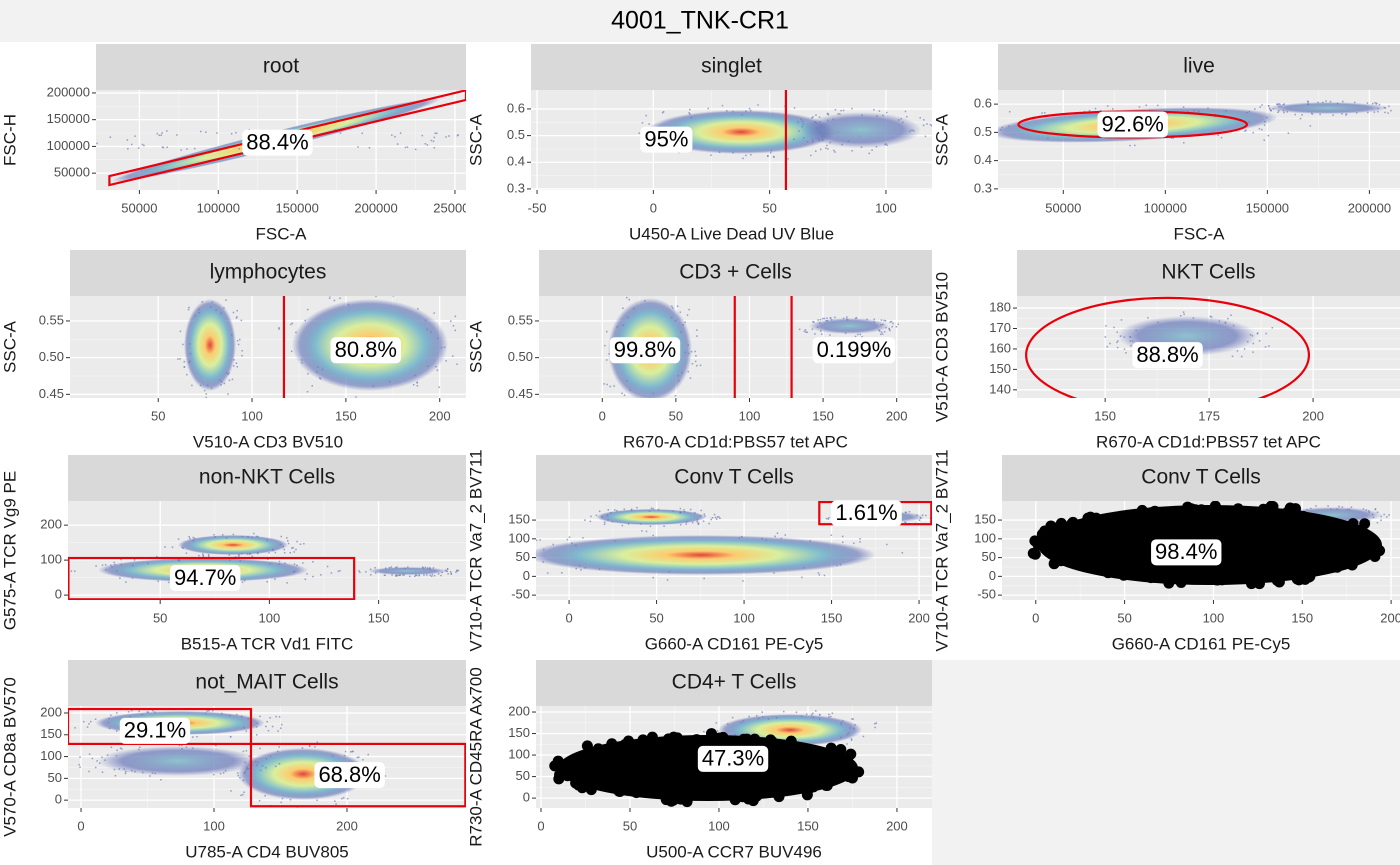  What do you see at coordinates (1132, 123) in the screenshot?
I see `annotation: 92.6%` at bounding box center [1132, 123].